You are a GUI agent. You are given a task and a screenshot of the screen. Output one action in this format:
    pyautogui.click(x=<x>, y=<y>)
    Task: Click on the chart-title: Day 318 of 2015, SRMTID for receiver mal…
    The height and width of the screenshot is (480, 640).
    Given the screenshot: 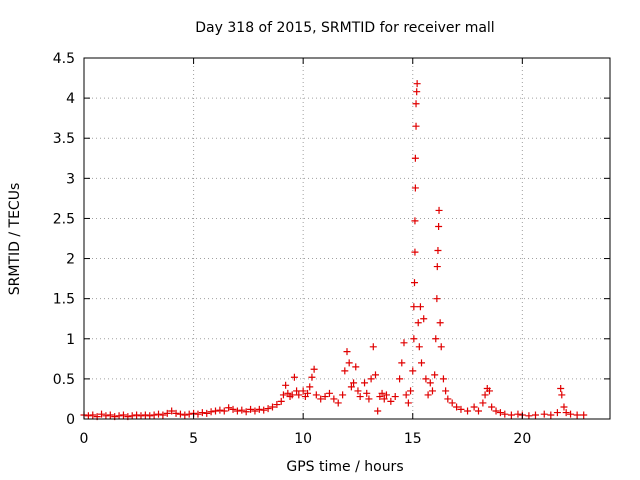 What is the action you would take?
    pyautogui.click(x=344, y=28)
    